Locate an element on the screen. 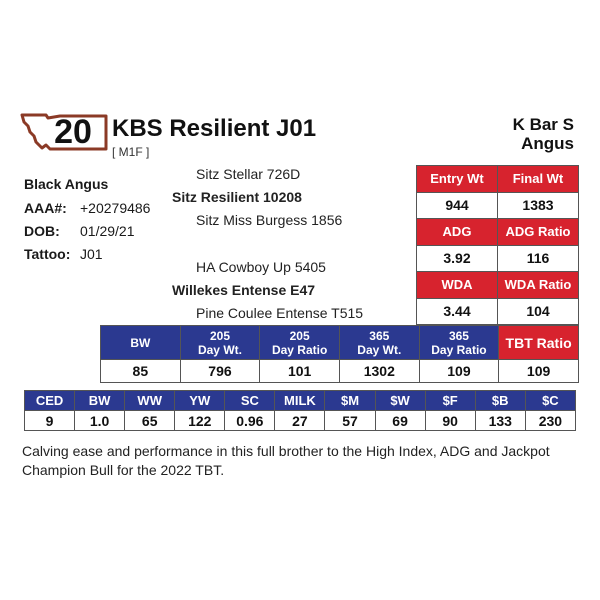 This screenshot has width=600, height=600. weights-header-bw: BW is located at coordinates (140, 342).